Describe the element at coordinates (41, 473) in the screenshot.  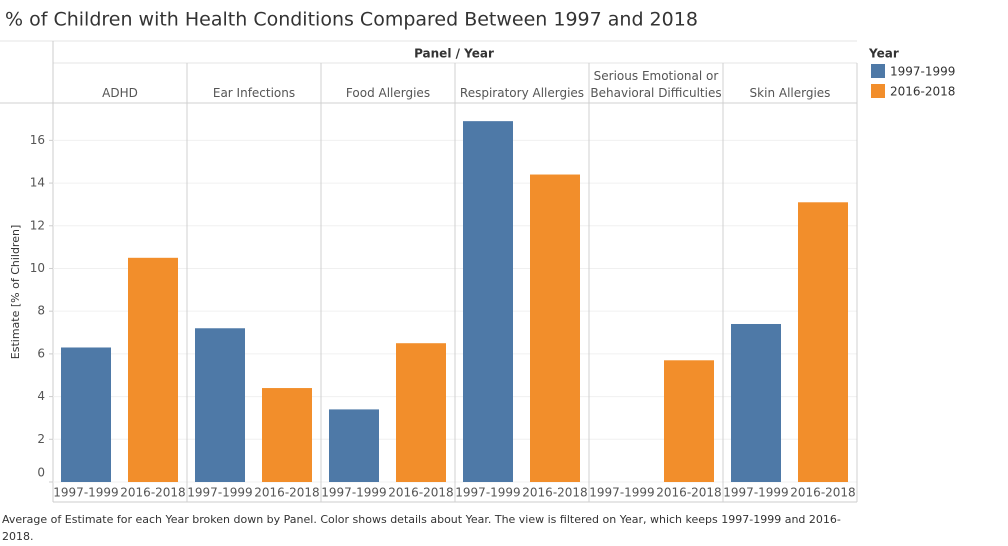
I see `y-tick-label: 0` at that location.